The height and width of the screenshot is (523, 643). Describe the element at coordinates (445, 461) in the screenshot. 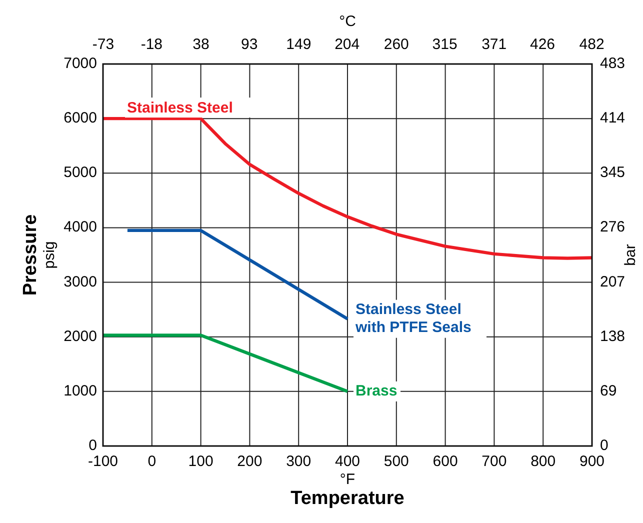

I see `x-tick-label: 600` at that location.